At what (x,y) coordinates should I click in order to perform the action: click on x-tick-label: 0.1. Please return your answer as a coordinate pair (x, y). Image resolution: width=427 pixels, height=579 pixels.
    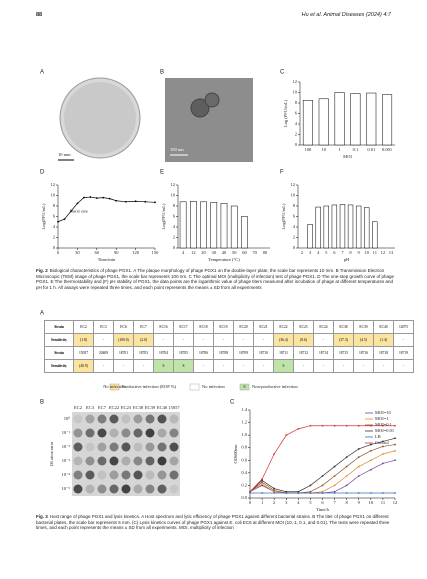
    Looking at the image, I should click on (356, 149).